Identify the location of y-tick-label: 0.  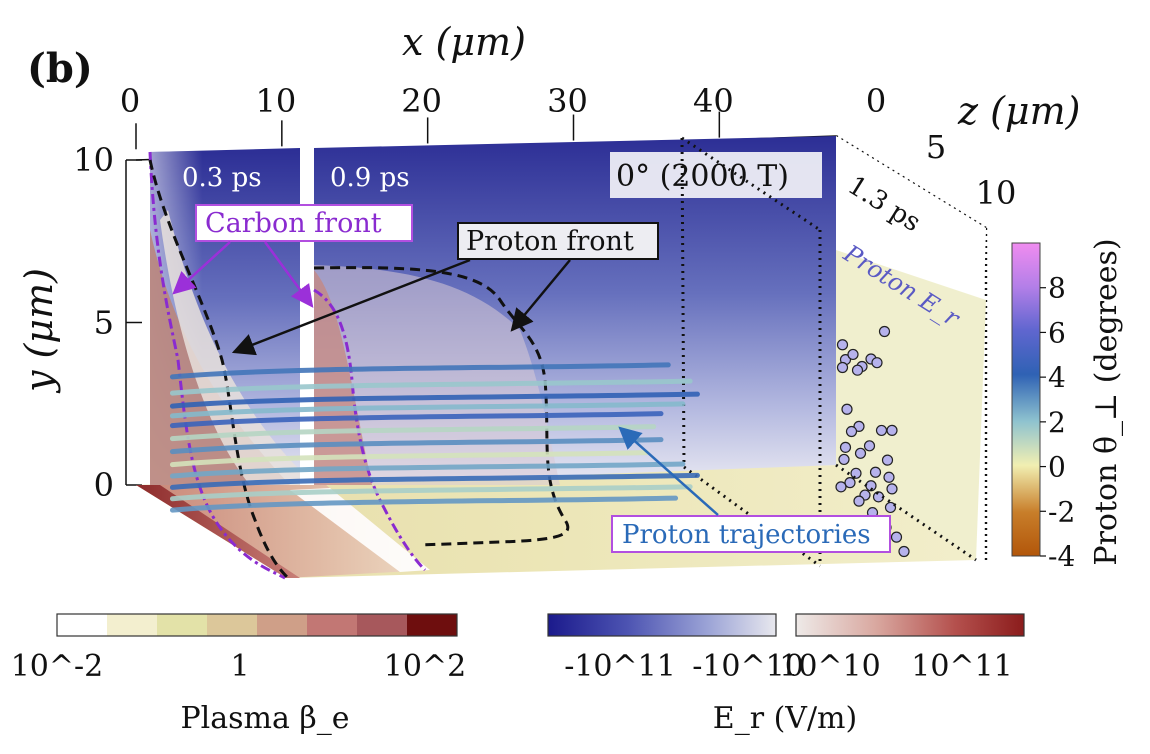
(104, 485).